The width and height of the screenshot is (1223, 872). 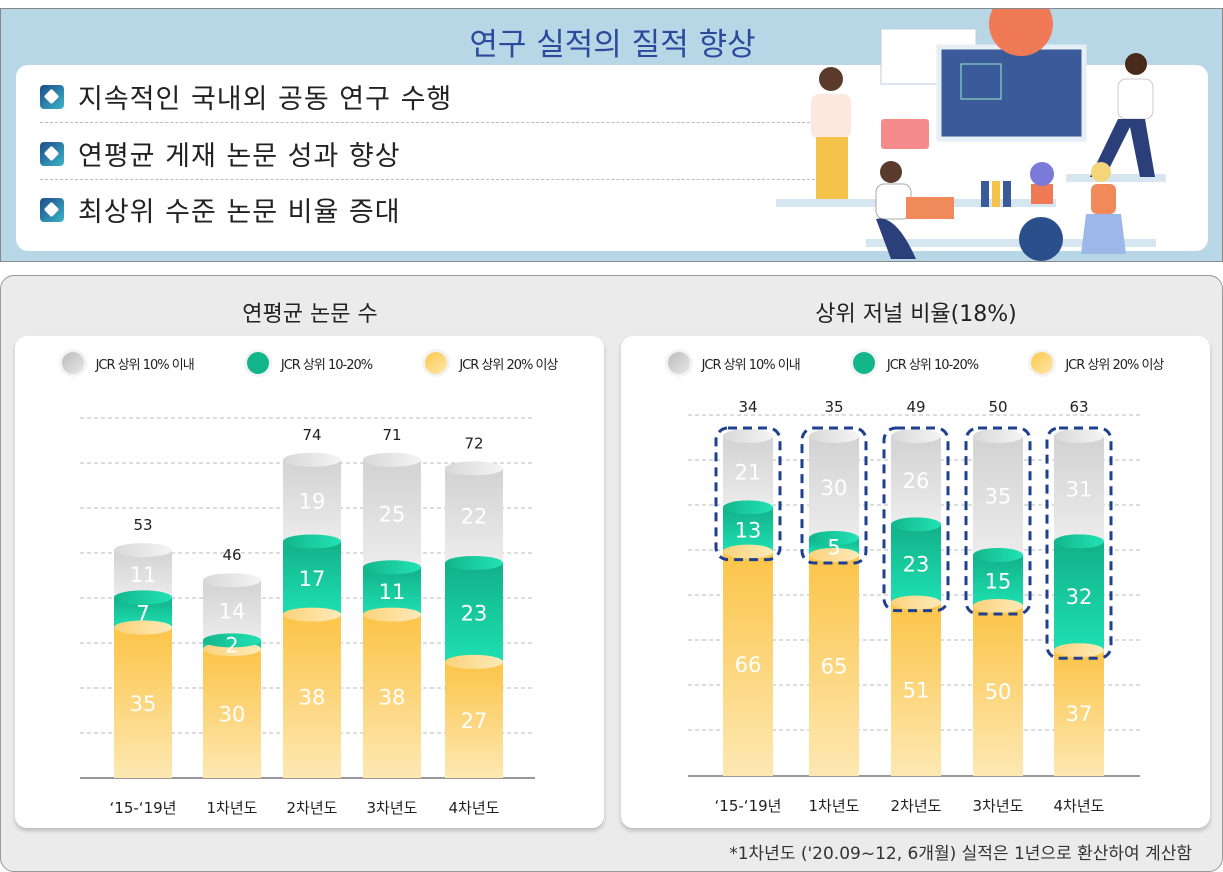 I want to click on bullet-text: 최상위 수준 논문 비율 증대, so click(x=239, y=212).